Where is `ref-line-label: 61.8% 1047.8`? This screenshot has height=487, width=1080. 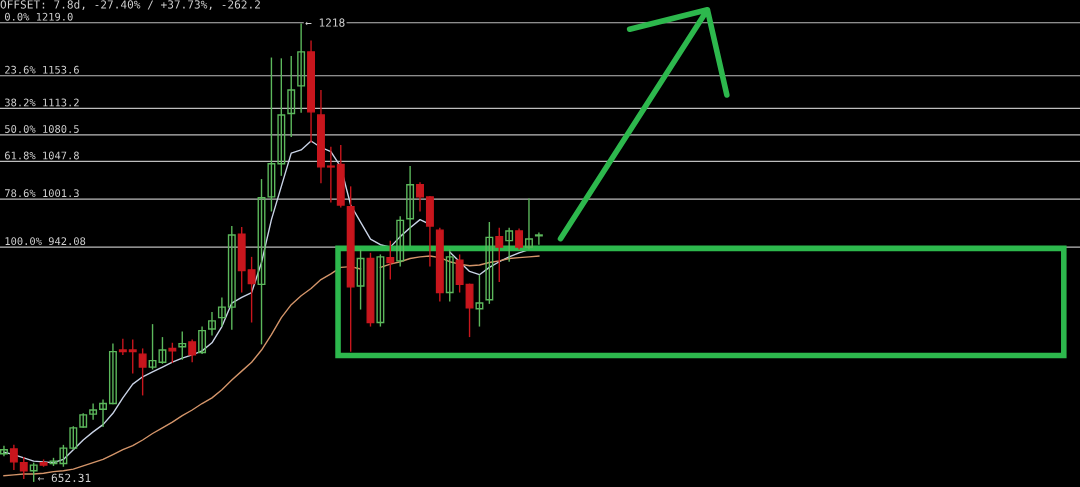
ref-line-label: 61.8% 1047.8 is located at coordinates (42, 155).